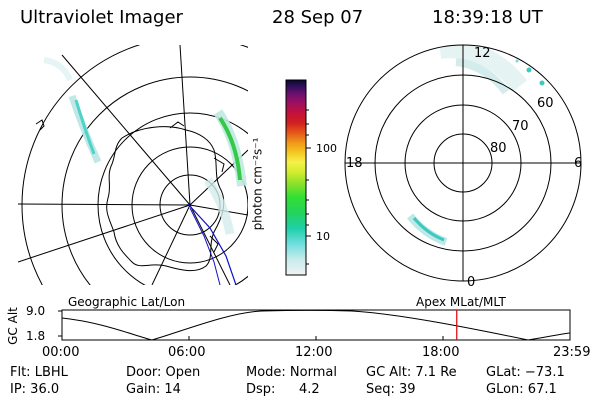  I want to click on status-gain: Gain: 14, so click(153, 389).